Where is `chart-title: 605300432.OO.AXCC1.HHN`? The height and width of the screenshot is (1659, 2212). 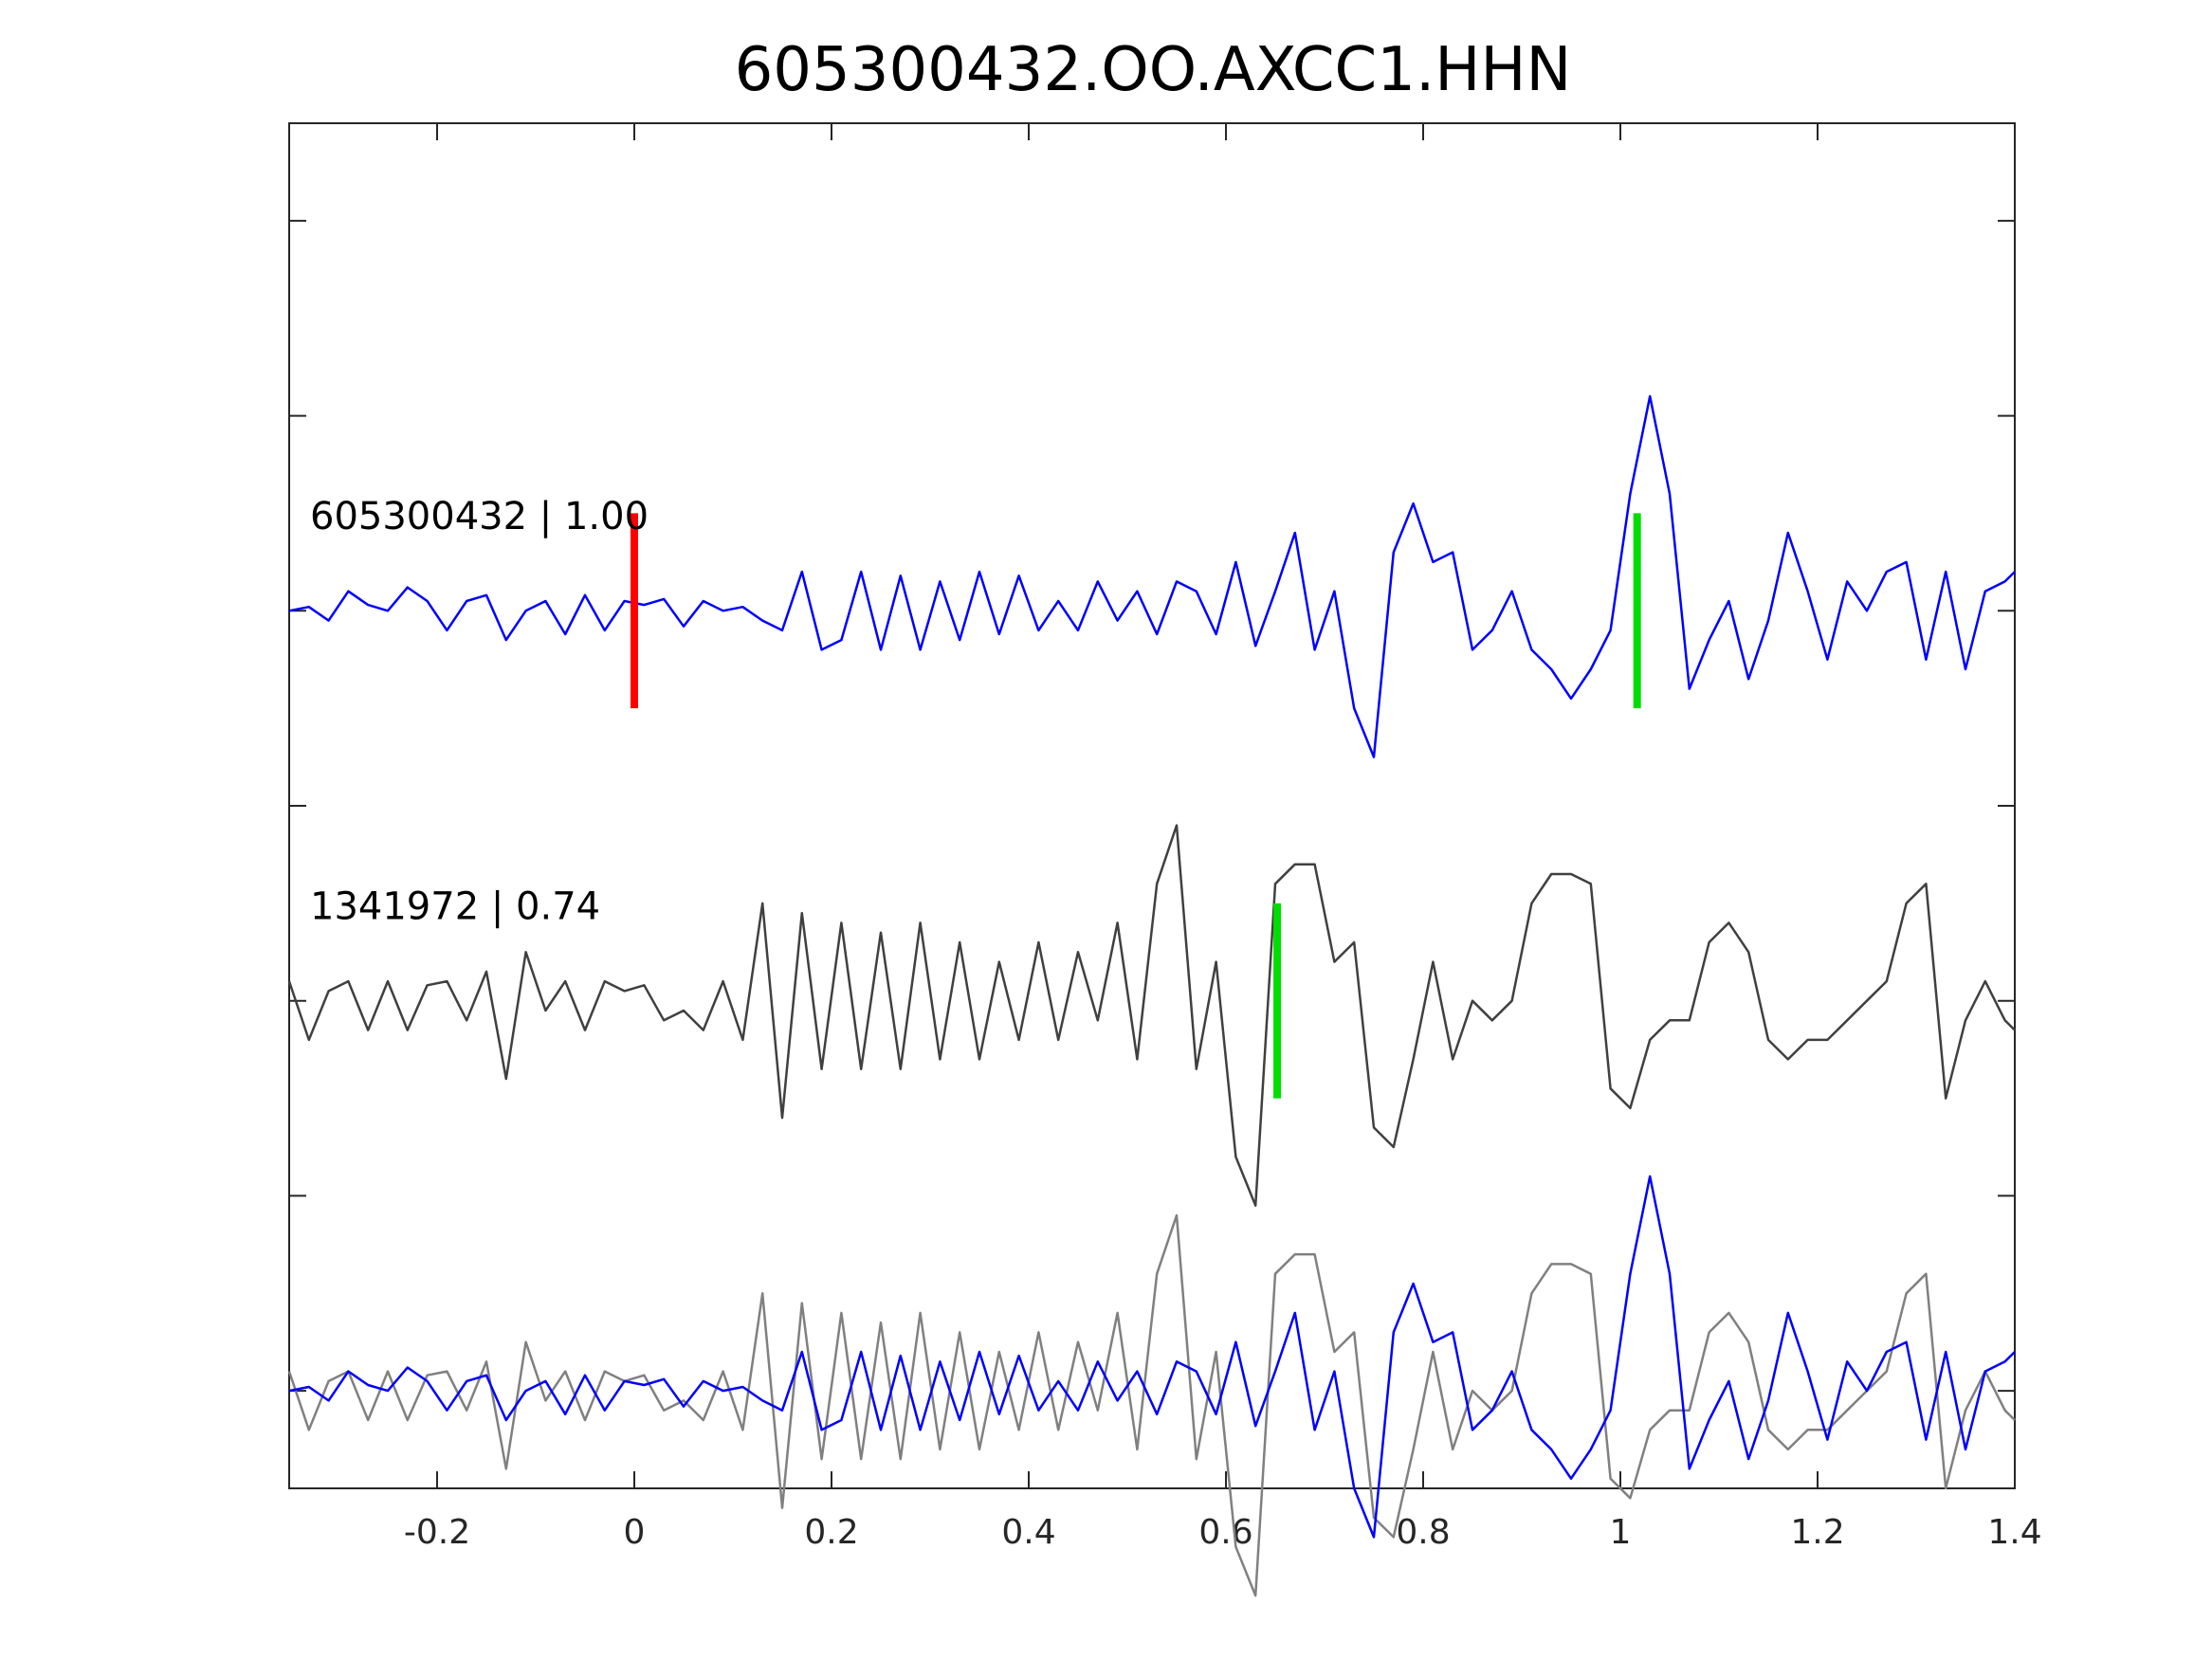 chart-title: 605300432.OO.AXCC1.HHN is located at coordinates (1153, 70).